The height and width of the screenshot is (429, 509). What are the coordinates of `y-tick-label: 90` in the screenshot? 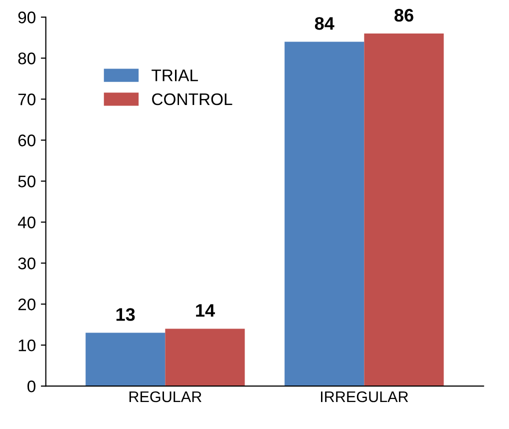 It's located at (27, 18).